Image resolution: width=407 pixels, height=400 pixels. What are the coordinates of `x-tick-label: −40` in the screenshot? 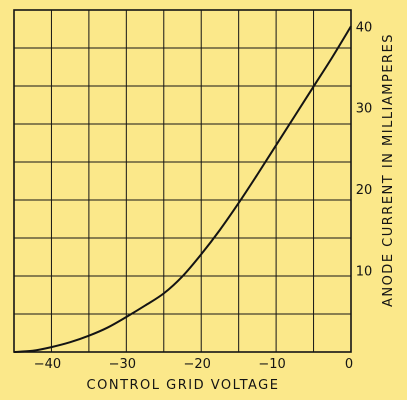 It's located at (47, 364).